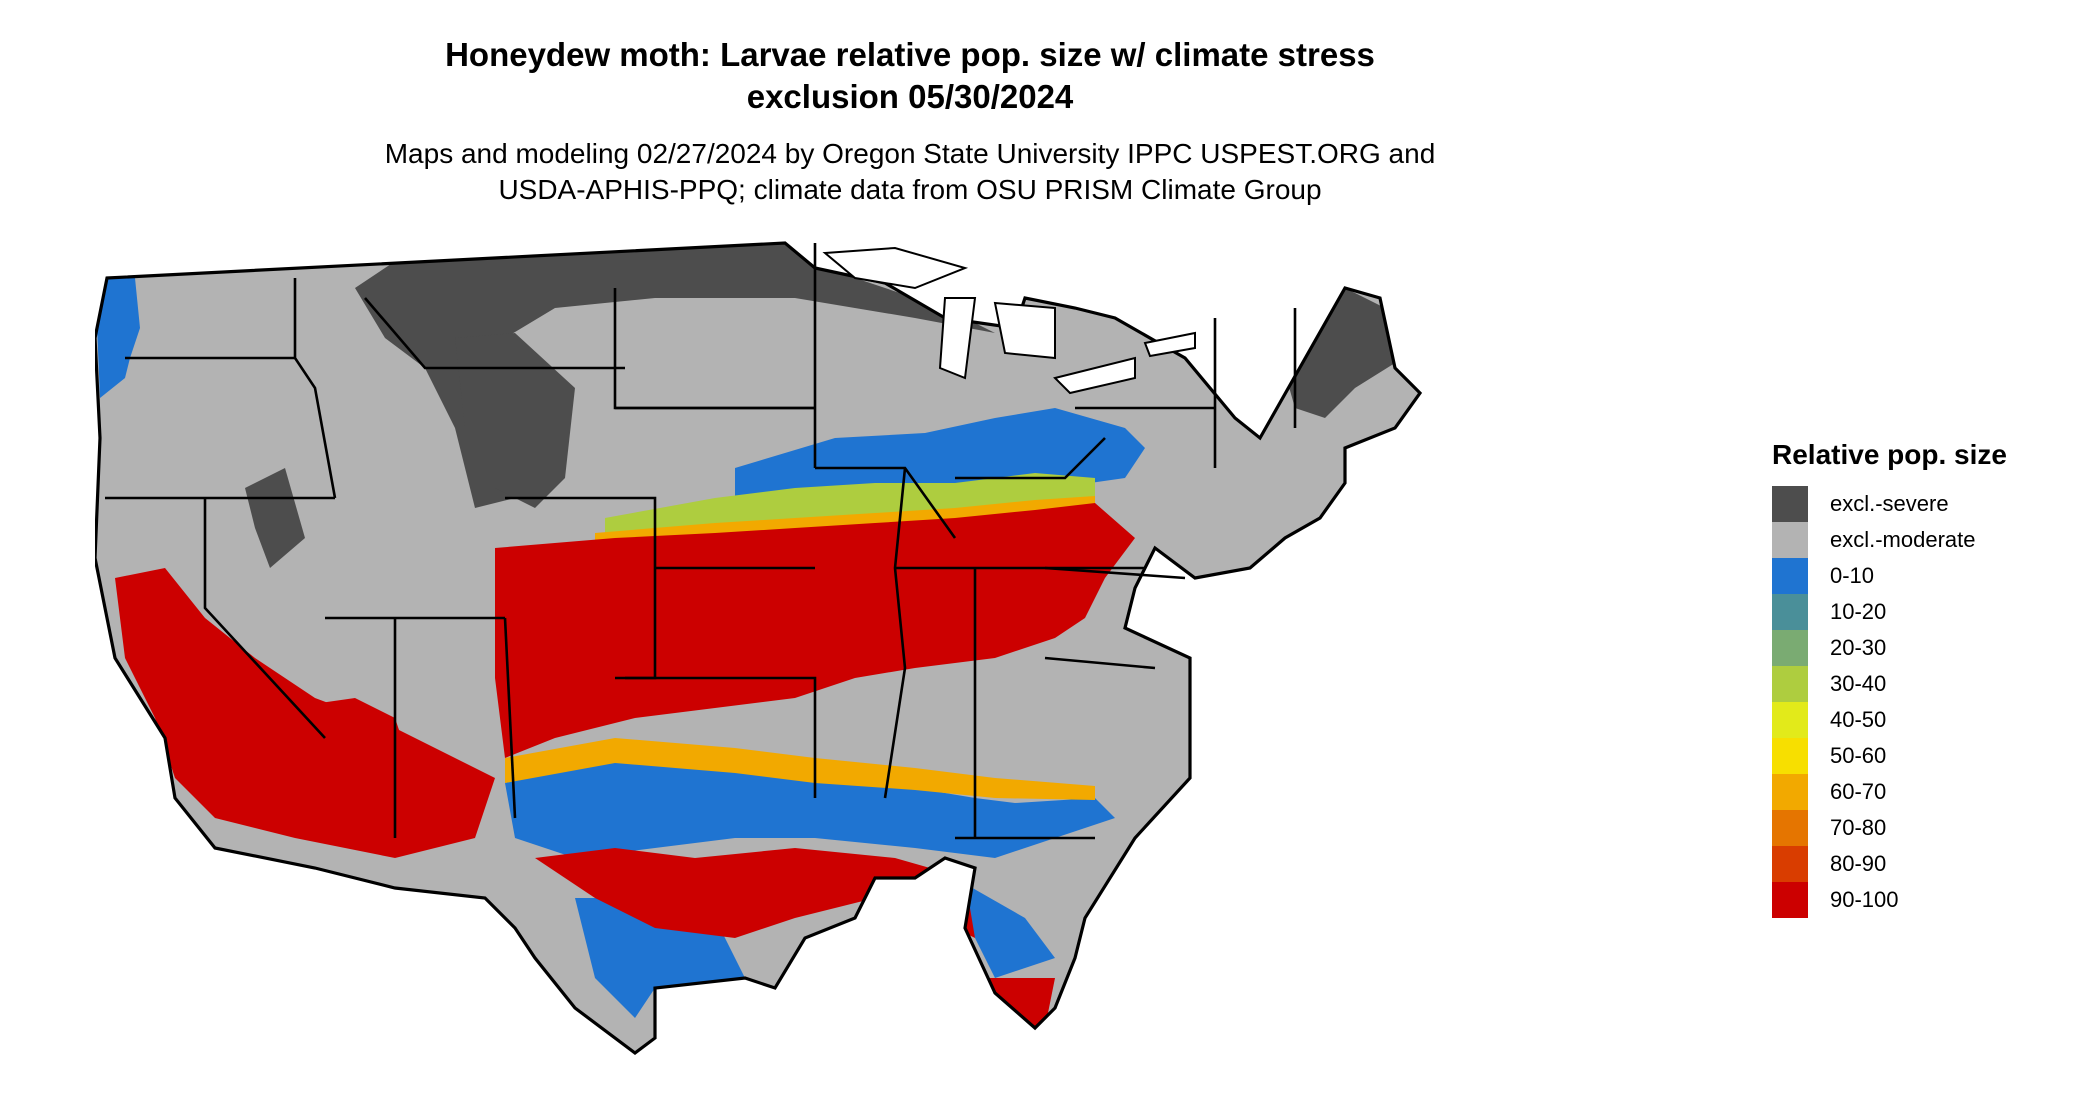 The image size is (2100, 1116). I want to click on zone-0-10-pacific, so click(117, 338).